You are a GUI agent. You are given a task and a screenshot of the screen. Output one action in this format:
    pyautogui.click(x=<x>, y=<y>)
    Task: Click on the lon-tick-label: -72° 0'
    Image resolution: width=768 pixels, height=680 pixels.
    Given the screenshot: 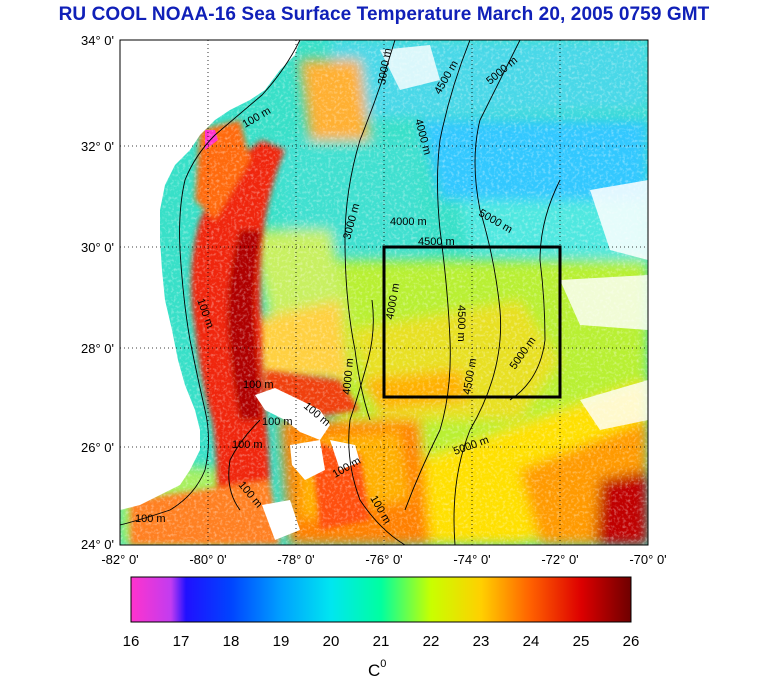 What is the action you would take?
    pyautogui.click(x=559, y=559)
    